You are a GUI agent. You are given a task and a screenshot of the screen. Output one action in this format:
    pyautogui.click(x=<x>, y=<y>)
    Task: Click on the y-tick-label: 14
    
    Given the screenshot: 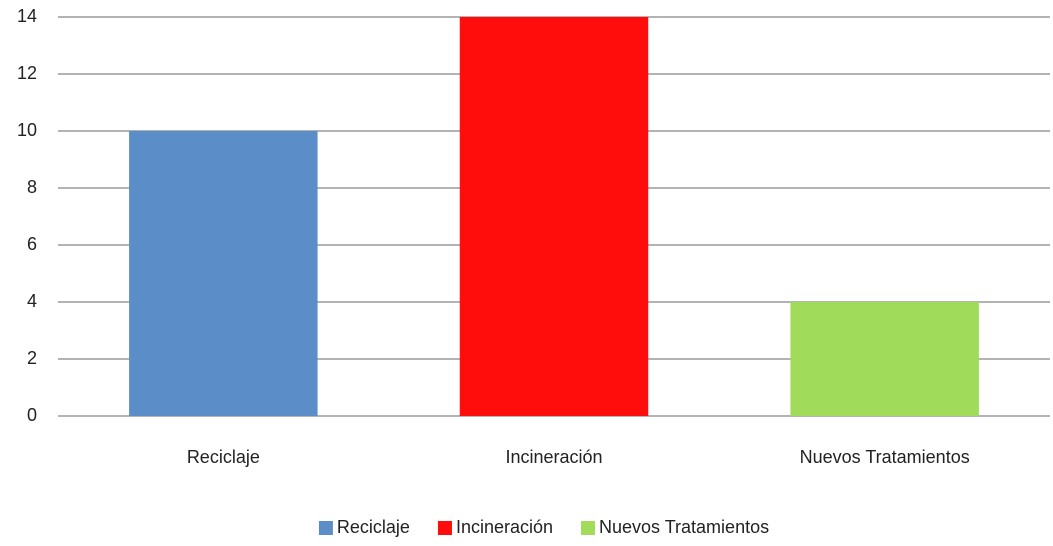 What is the action you would take?
    pyautogui.click(x=27, y=16)
    